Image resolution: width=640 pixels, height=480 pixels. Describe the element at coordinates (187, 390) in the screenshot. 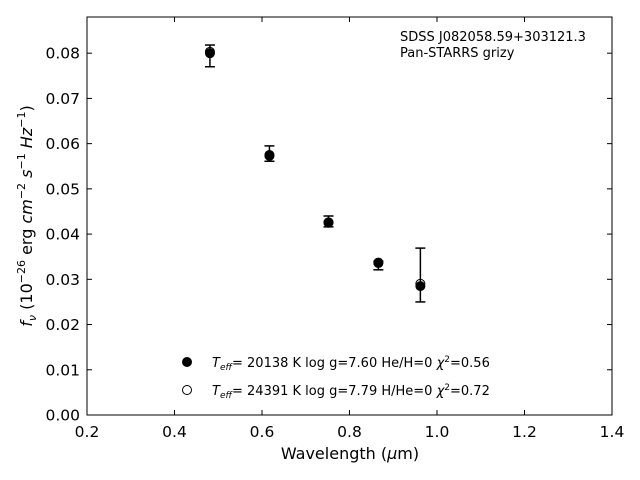

I see `legend-marker-open` at that location.